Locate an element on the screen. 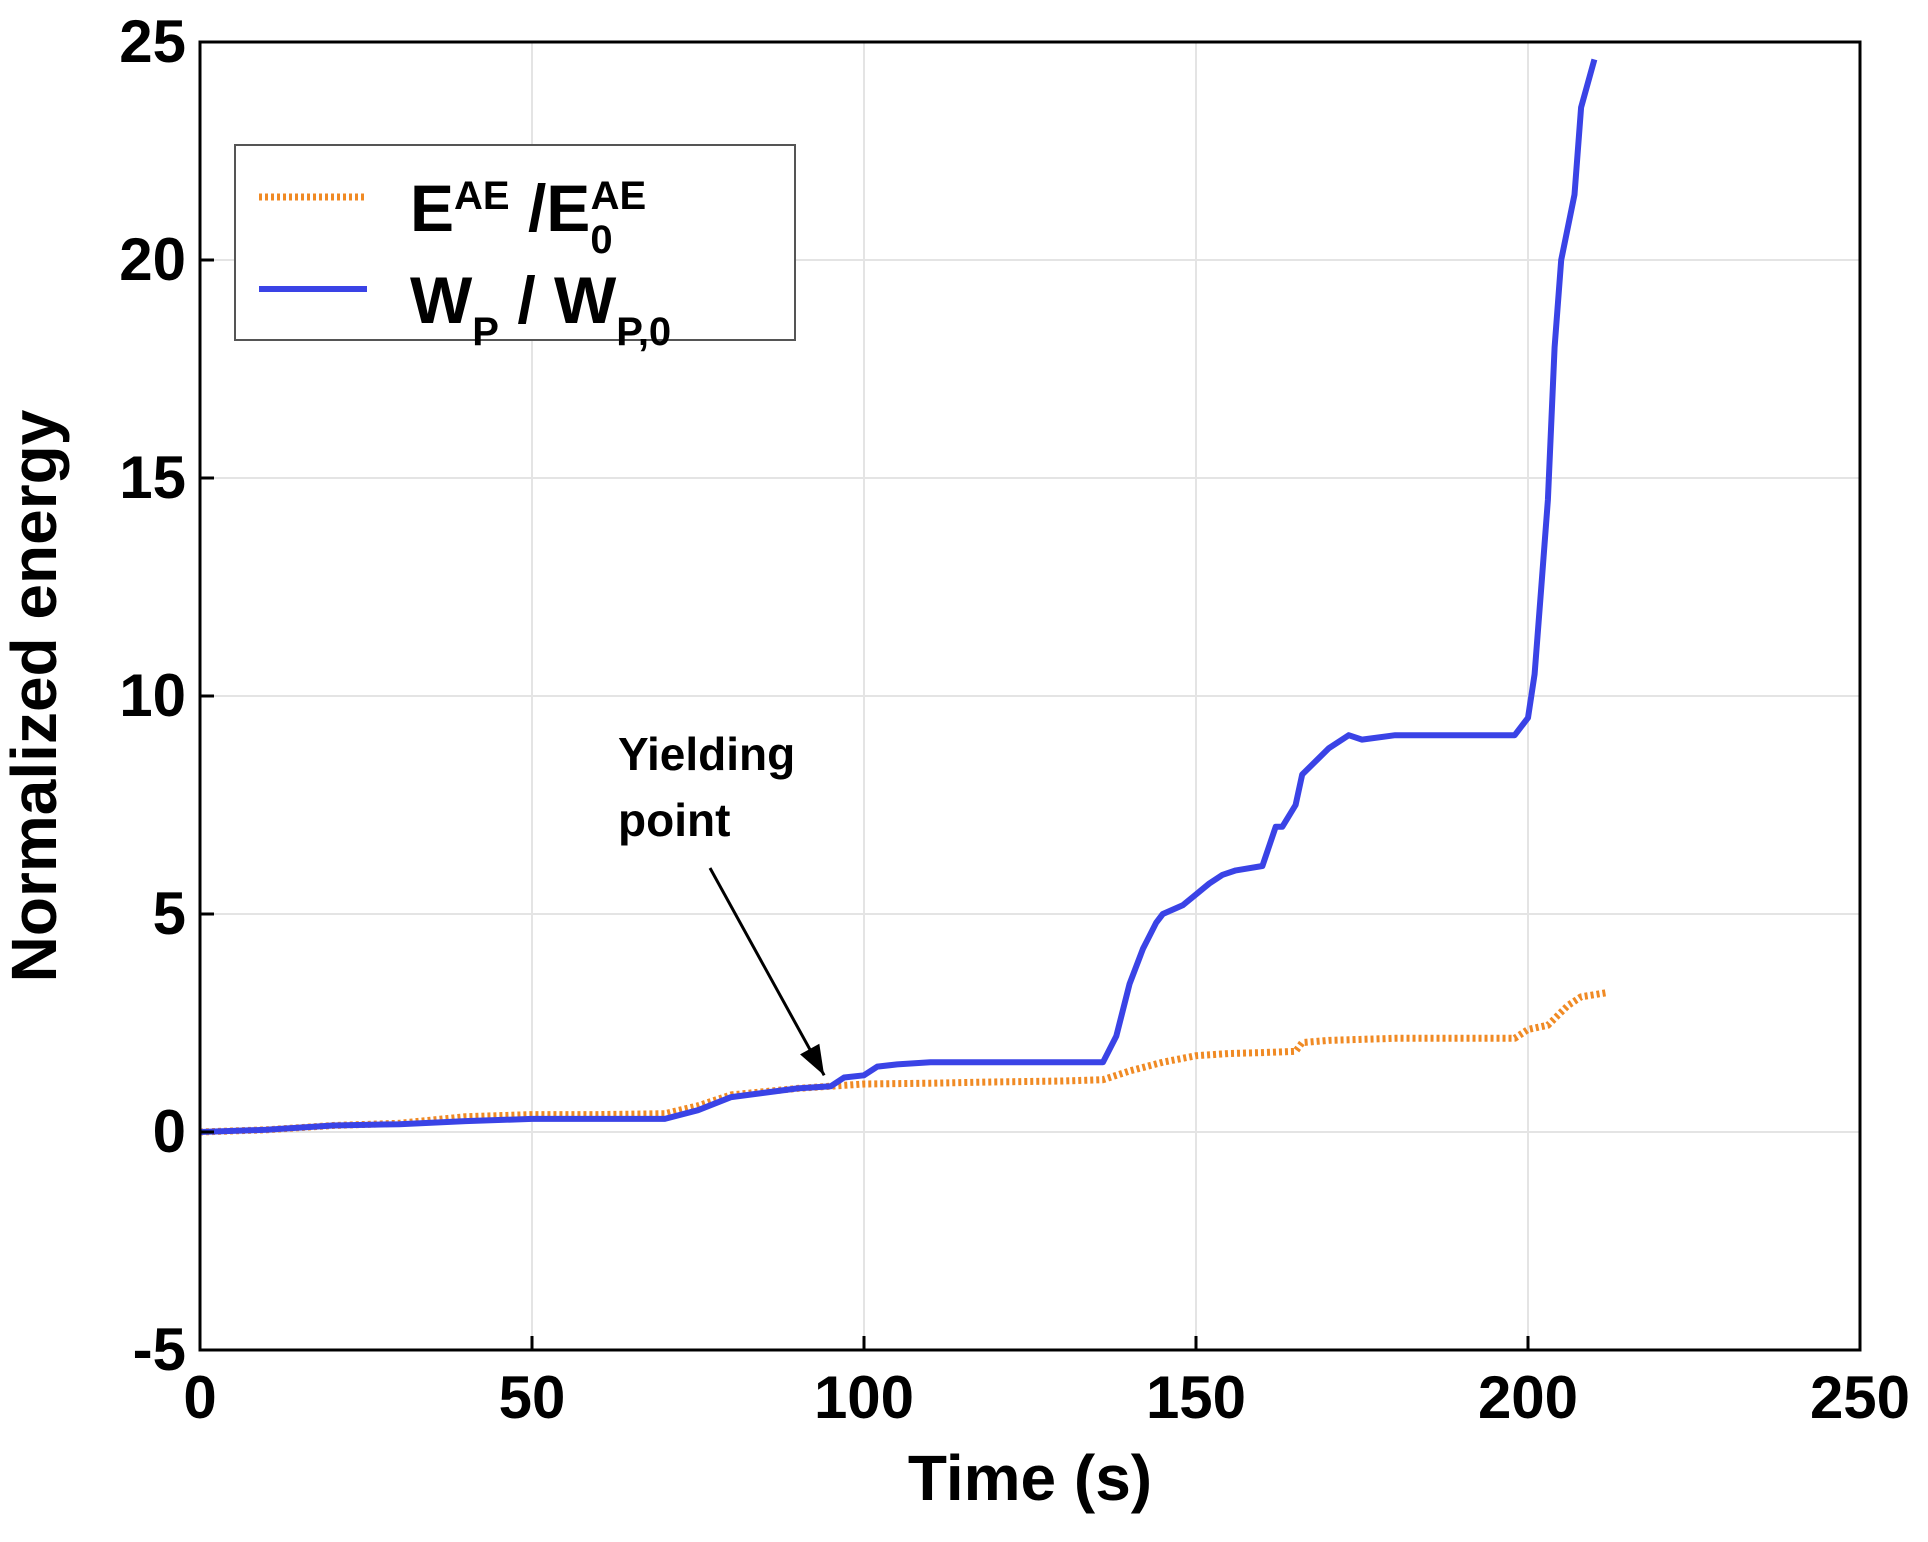  x-tick-label: 50 is located at coordinates (532, 1397).